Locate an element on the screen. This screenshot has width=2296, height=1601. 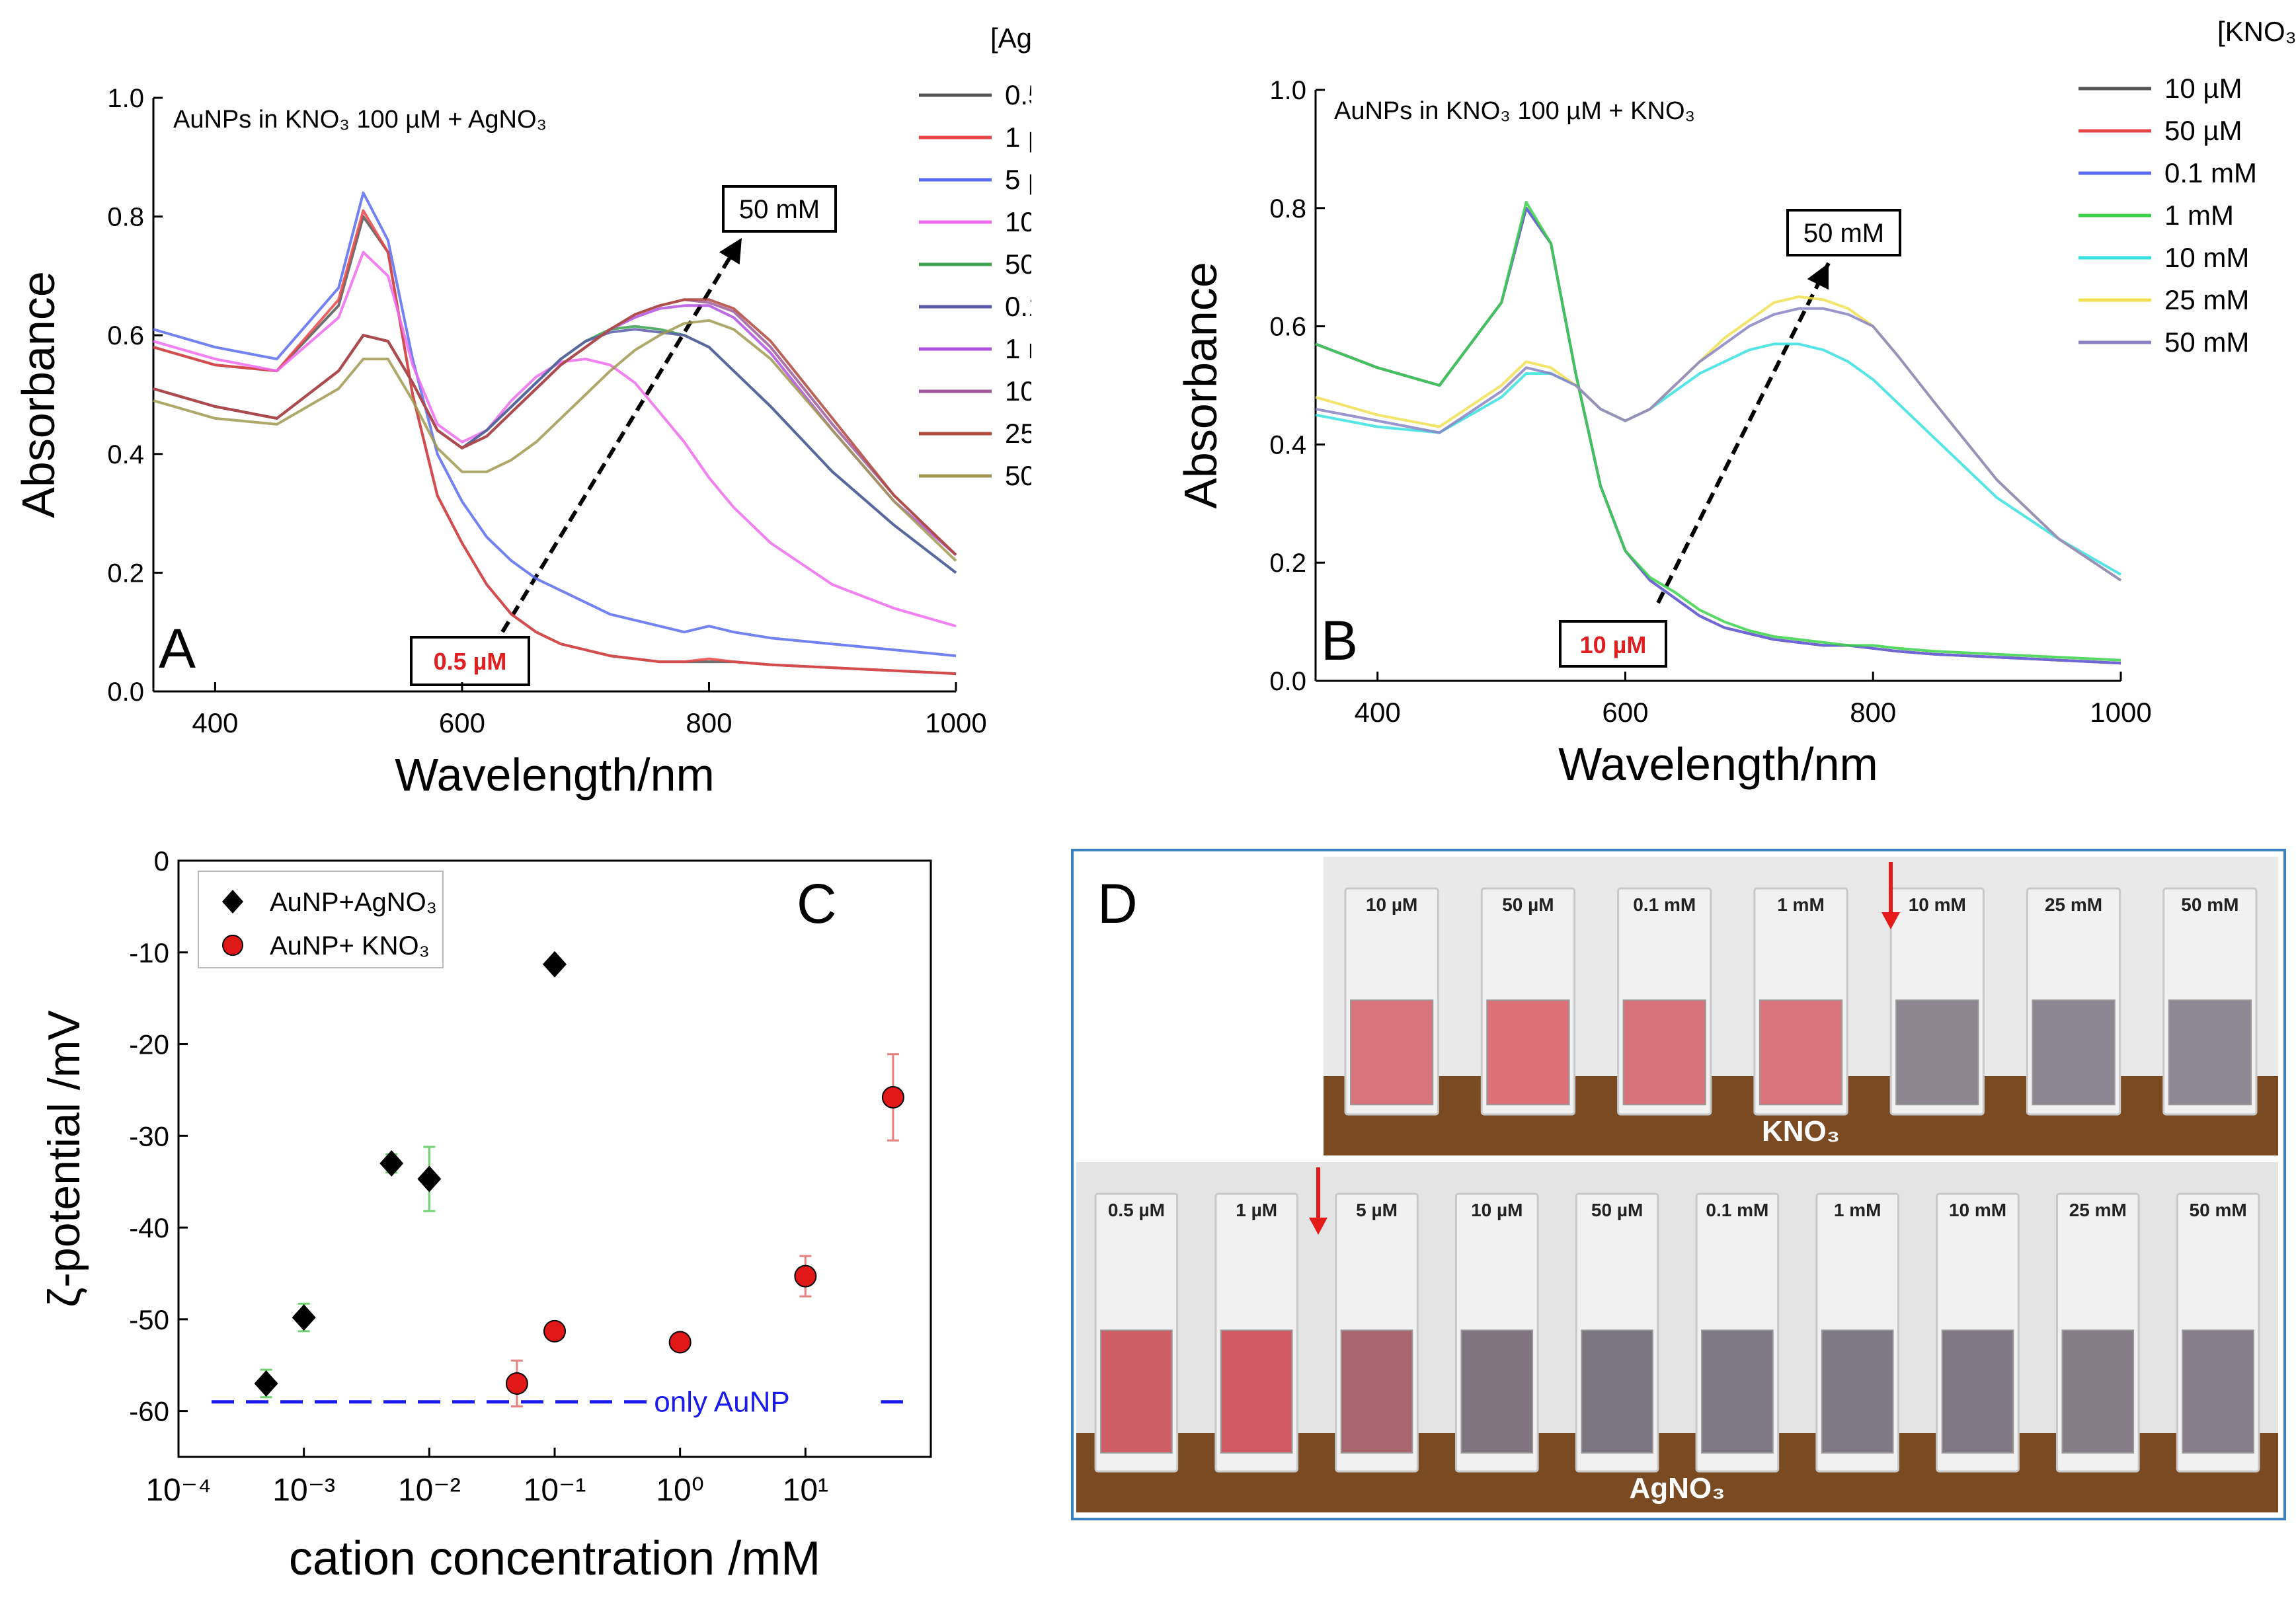
panel-b-end-label: 50 mM is located at coordinates (1844, 233).